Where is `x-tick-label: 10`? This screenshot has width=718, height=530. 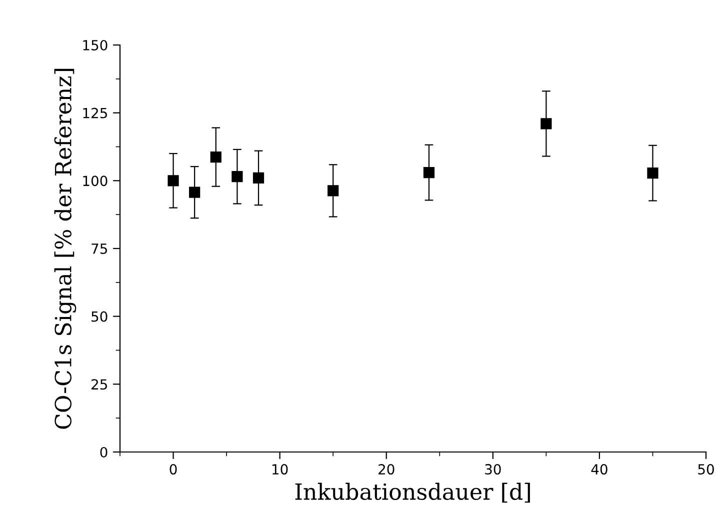 x-tick-label: 10 is located at coordinates (280, 469).